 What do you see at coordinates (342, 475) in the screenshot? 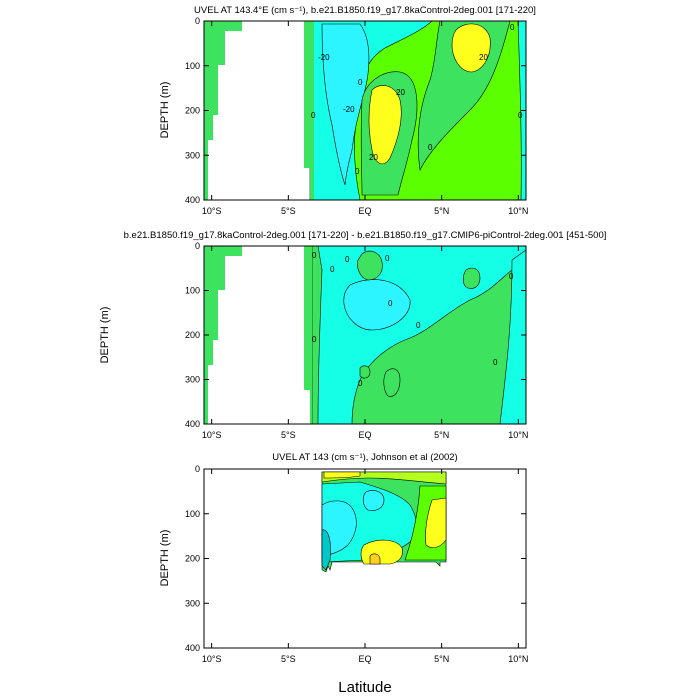
I see `panel-3-field-gold-top` at bounding box center [342, 475].